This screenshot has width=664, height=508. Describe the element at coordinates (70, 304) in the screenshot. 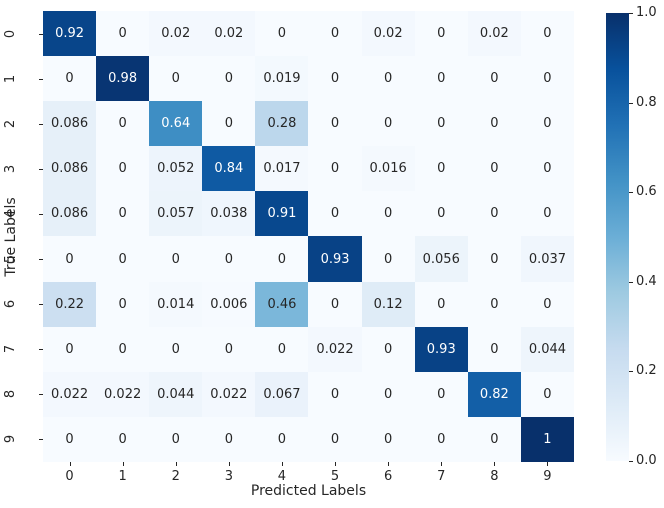

I see `heatmap-cell: 0.22` at that location.